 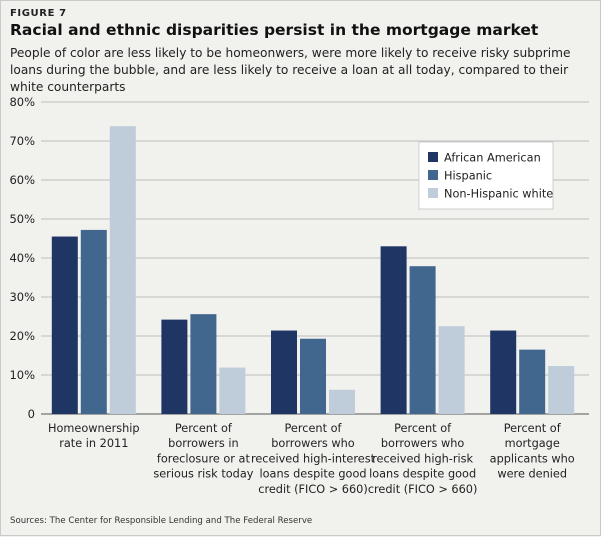 What do you see at coordinates (468, 176) in the screenshot?
I see `legend-label: Hispanic` at bounding box center [468, 176].